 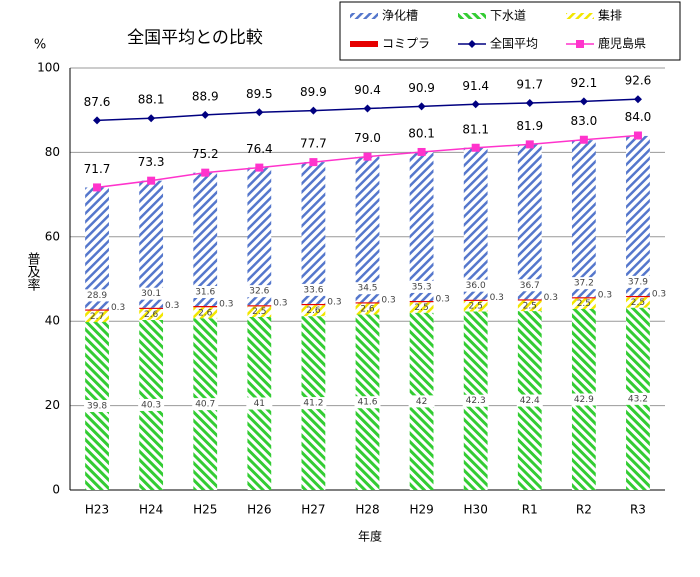 What do you see at coordinates (367, 90) in the screenshot?
I see `data-label: 90.4` at bounding box center [367, 90].